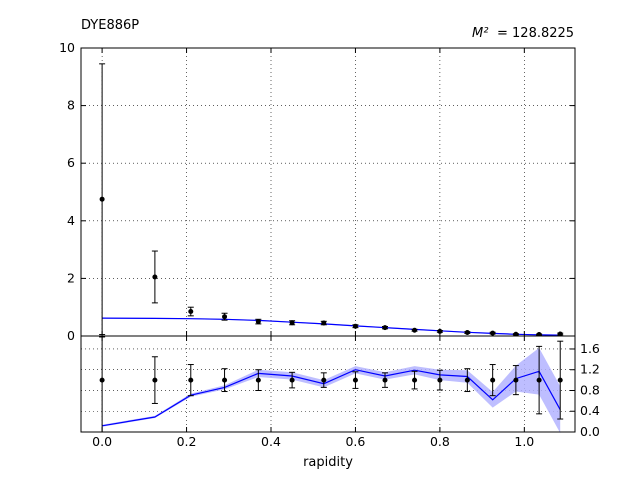  What do you see at coordinates (590, 389) in the screenshot?
I see `ratio-ytick-label: 0.8` at bounding box center [590, 389].